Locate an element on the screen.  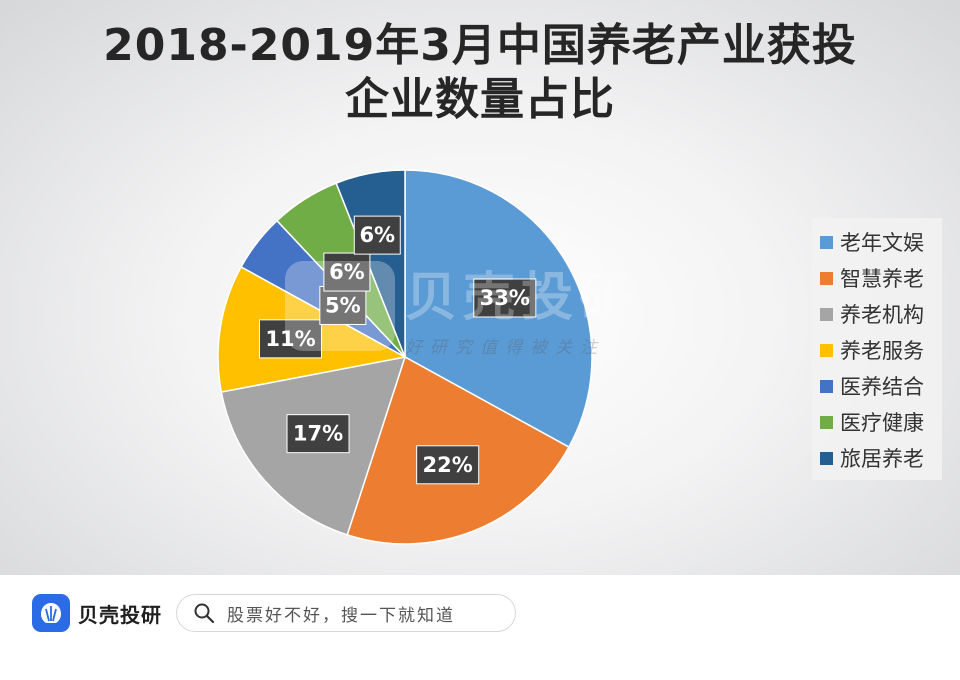
legend-label: 医养结合 is located at coordinates (882, 387).